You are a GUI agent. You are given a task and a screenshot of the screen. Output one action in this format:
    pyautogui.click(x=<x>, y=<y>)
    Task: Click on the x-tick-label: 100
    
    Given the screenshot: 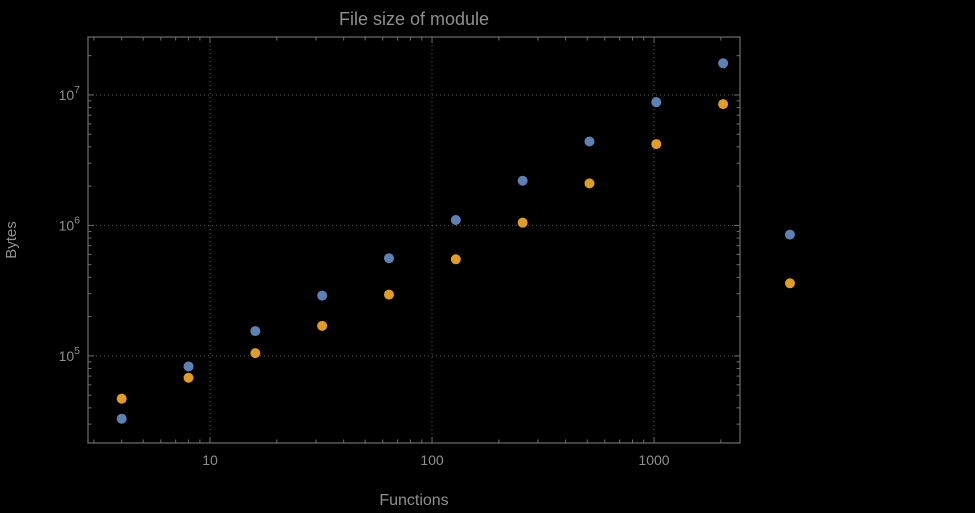 What is the action you would take?
    pyautogui.click(x=432, y=460)
    